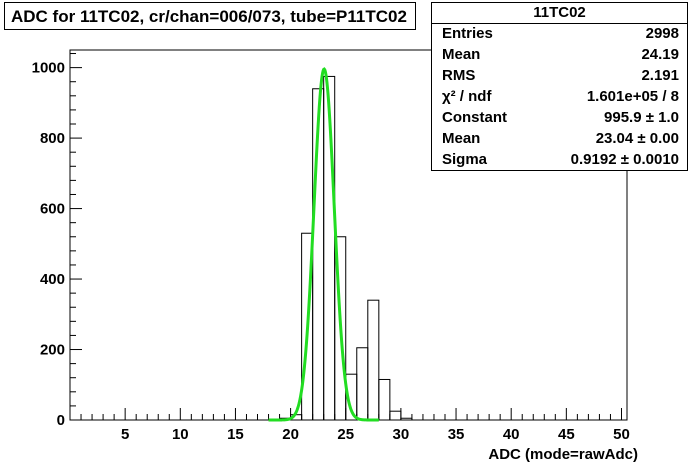 This screenshot has height=468, width=696. I want to click on y-tick-label: 600, so click(52, 209).